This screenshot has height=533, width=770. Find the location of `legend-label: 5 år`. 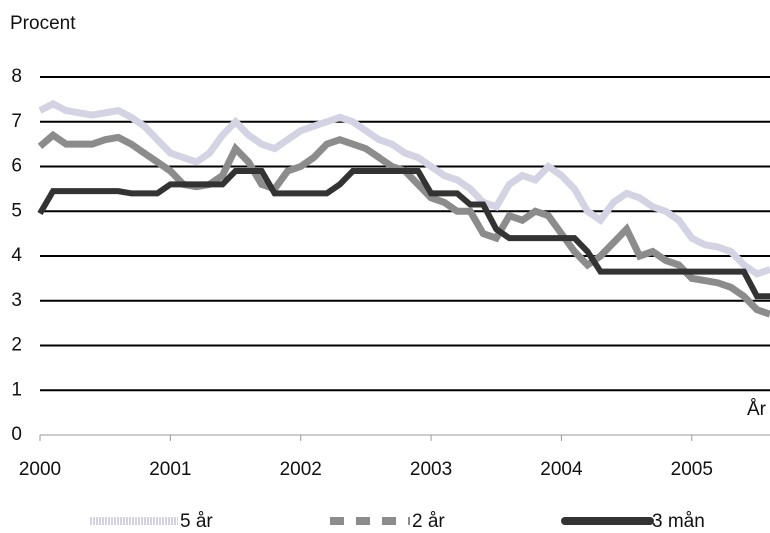

legend-label: 5 år is located at coordinates (196, 521).